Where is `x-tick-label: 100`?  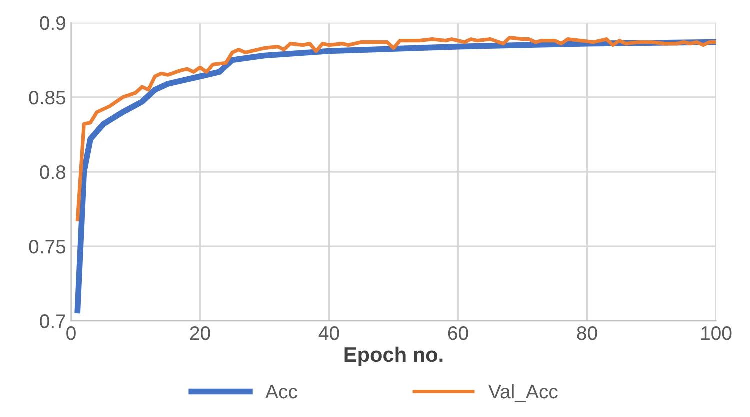
x-tick-label: 100 is located at coordinates (717, 333).